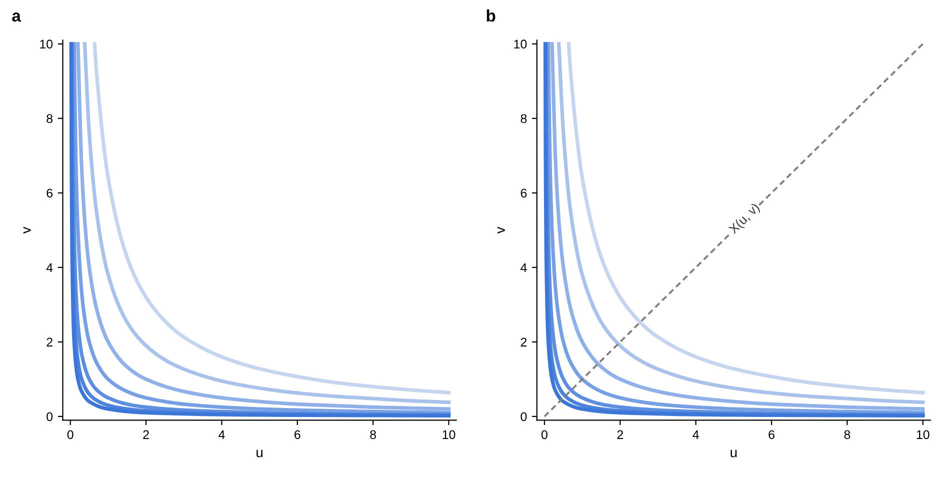  I want to click on annotation: X(u, v), so click(745, 219).